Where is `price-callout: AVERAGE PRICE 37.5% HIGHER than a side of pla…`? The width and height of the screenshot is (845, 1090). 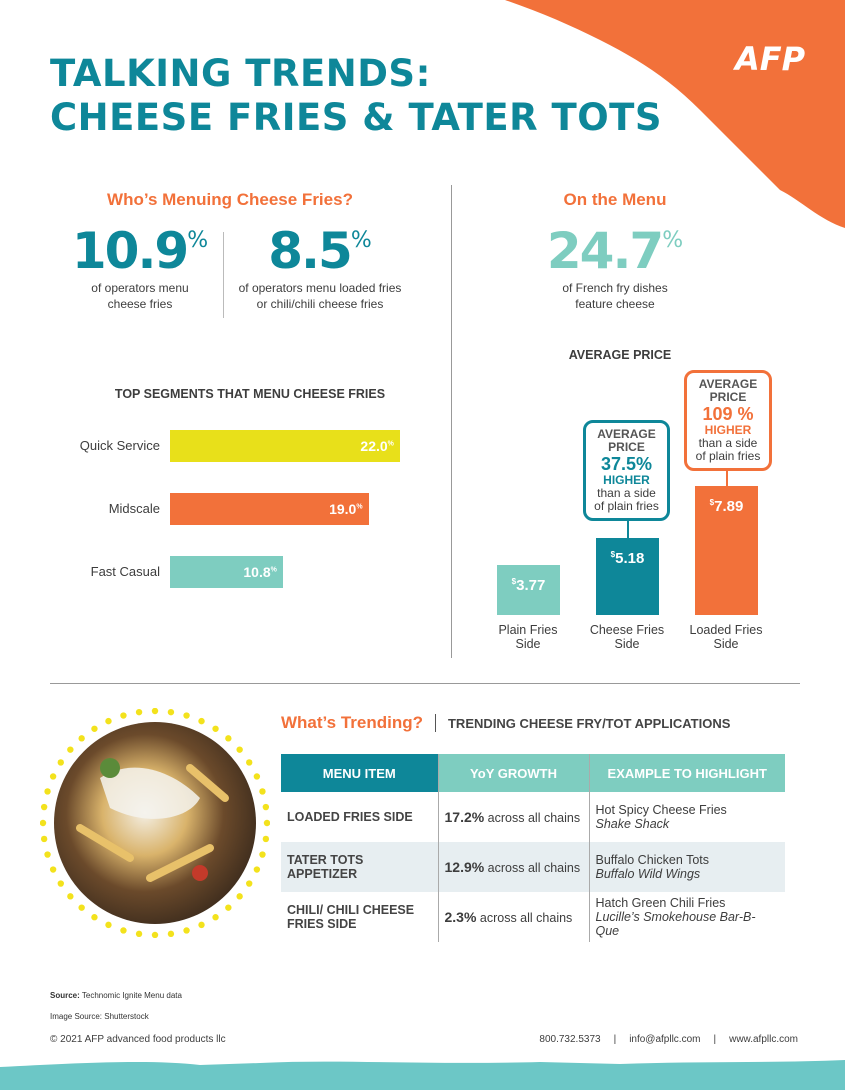 price-callout: AVERAGE PRICE 37.5% HIGHER than a side of pla… is located at coordinates (626, 470).